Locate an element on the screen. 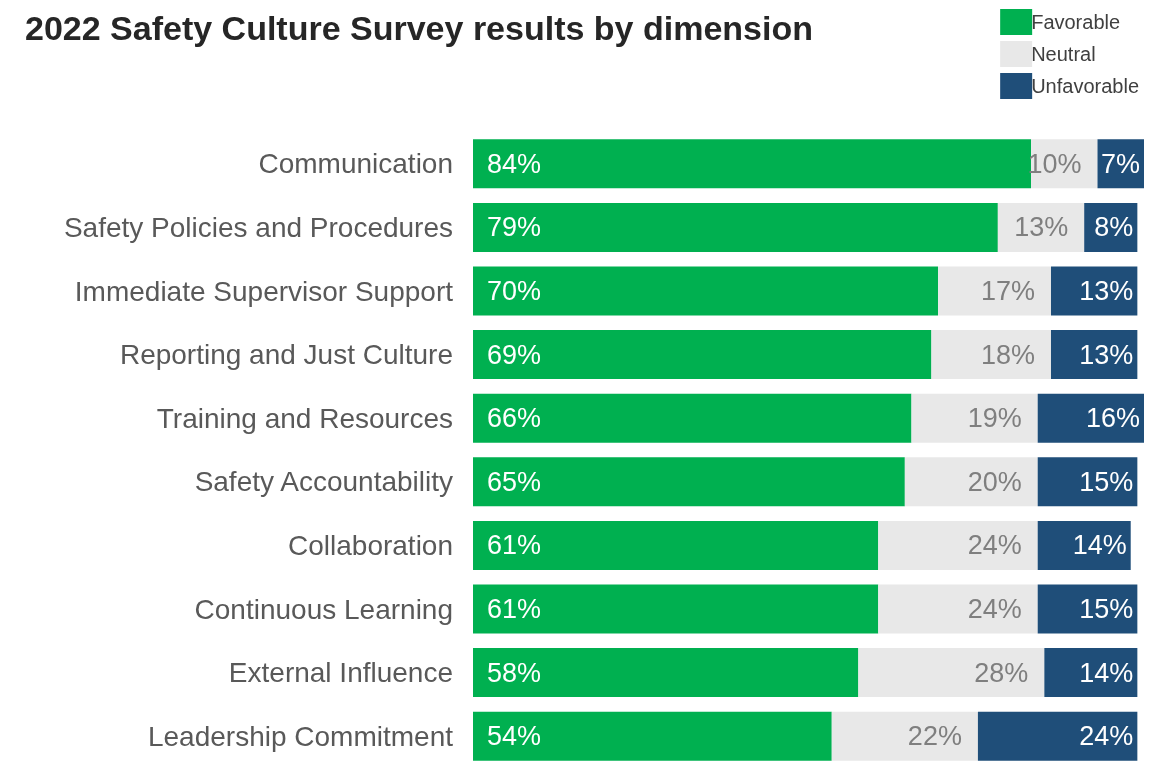 This screenshot has height=774, width=1150. data-label: 58% is located at coordinates (514, 672).